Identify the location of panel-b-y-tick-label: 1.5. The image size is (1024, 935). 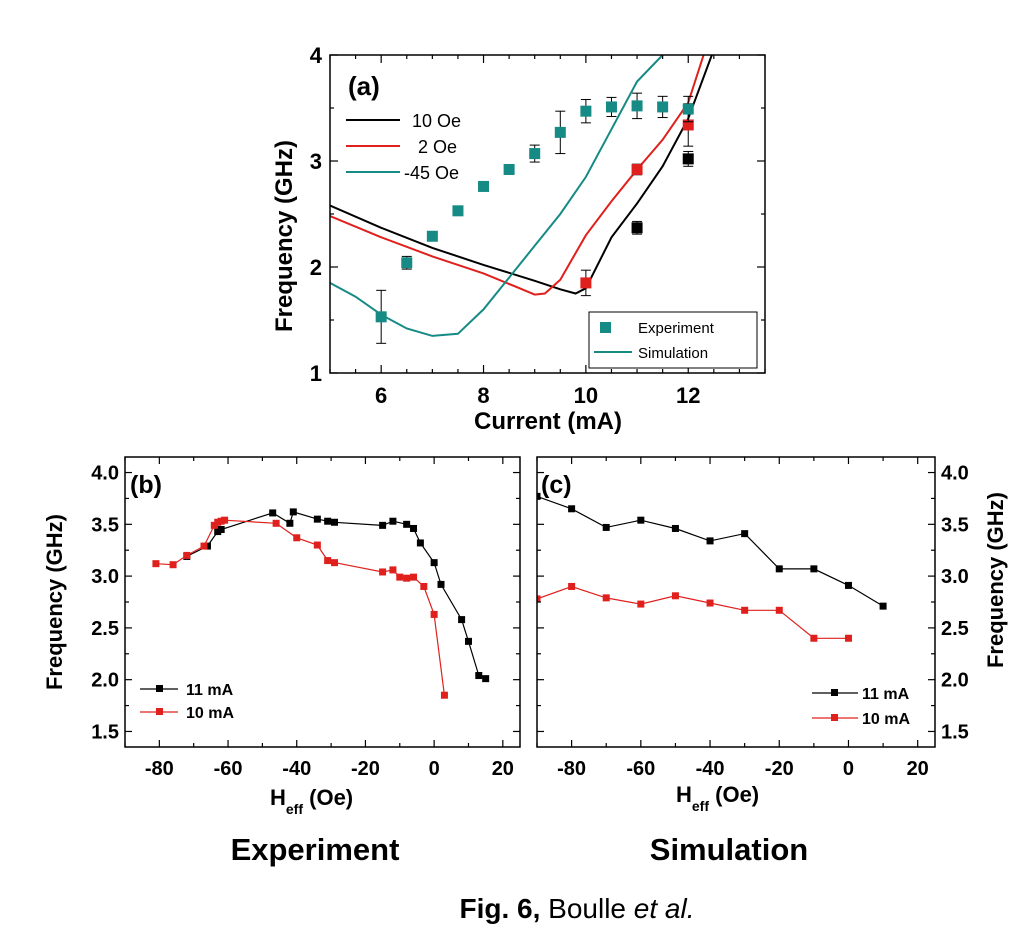
(105, 732).